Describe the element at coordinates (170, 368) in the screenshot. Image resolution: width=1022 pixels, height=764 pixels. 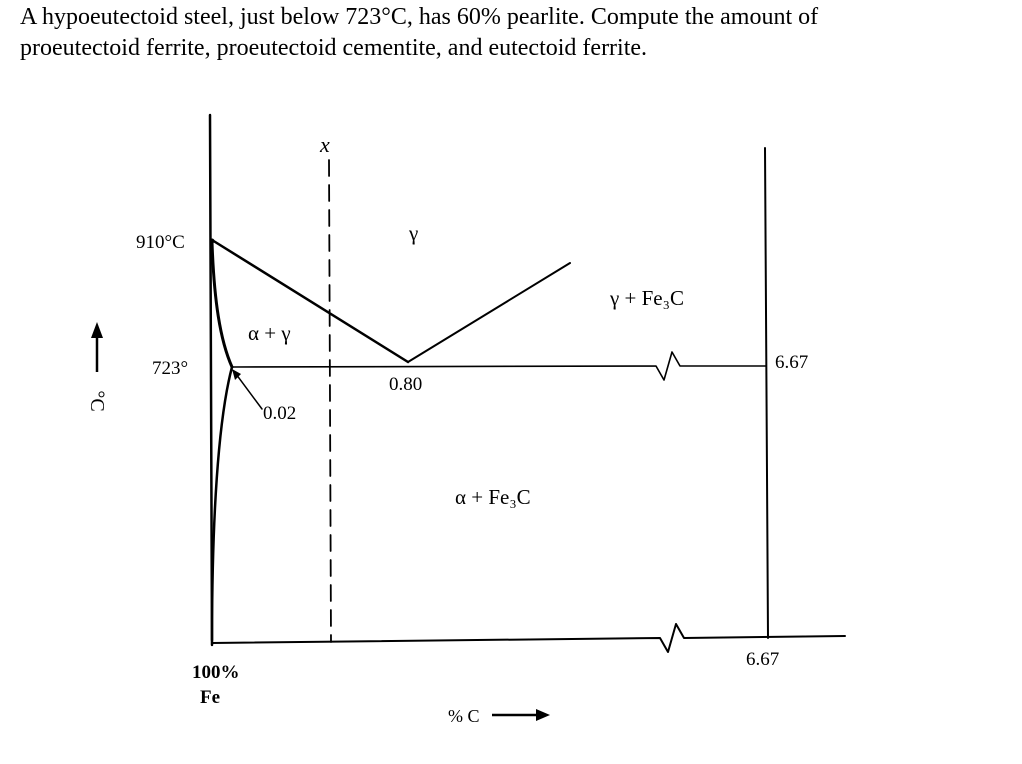
I see `label-723: 723°` at that location.